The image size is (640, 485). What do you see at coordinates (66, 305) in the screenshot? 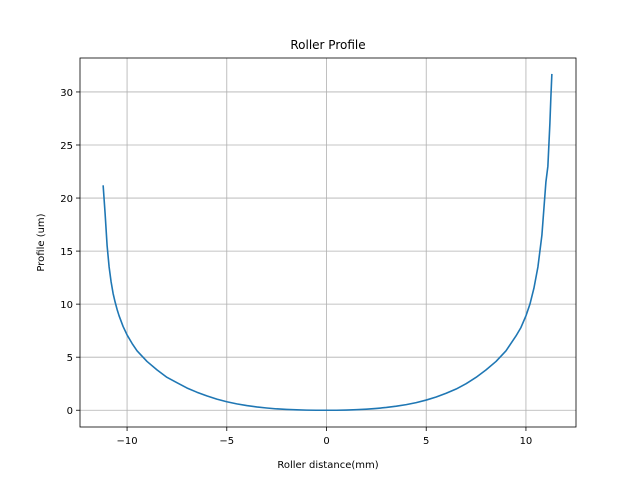
I see `y-tick-label: 10` at bounding box center [66, 305].